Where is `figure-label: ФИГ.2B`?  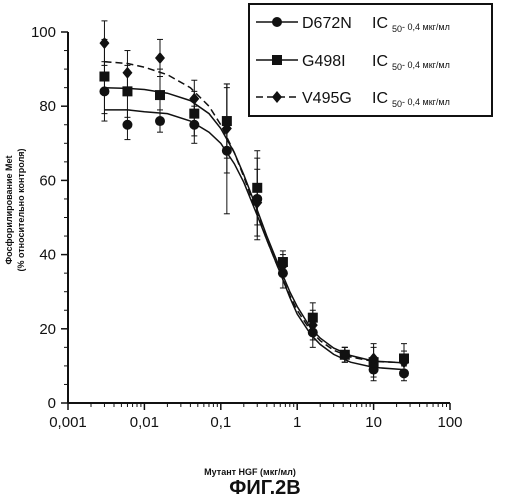
figure-label: ФИГ.2B is located at coordinates (264, 488).